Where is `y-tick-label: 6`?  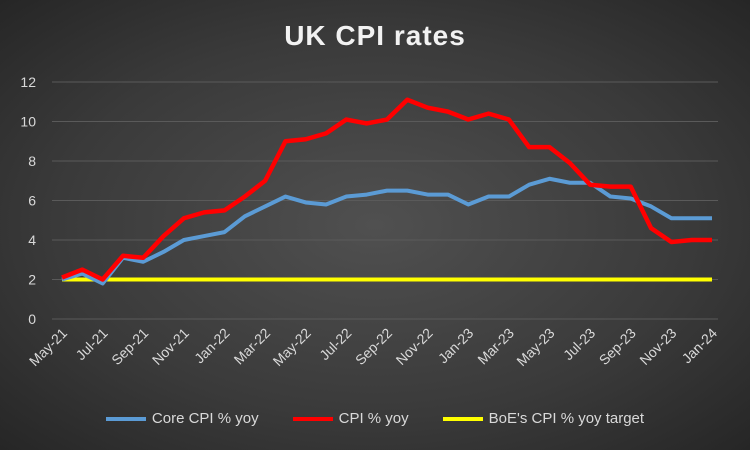
y-tick-label: 6 is located at coordinates (32, 201).